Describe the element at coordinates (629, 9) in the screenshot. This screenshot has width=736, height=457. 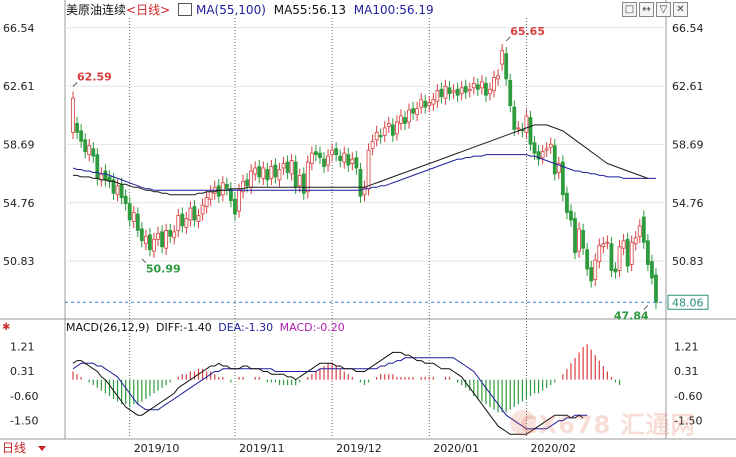
I see `window-toggle-button: □` at that location.